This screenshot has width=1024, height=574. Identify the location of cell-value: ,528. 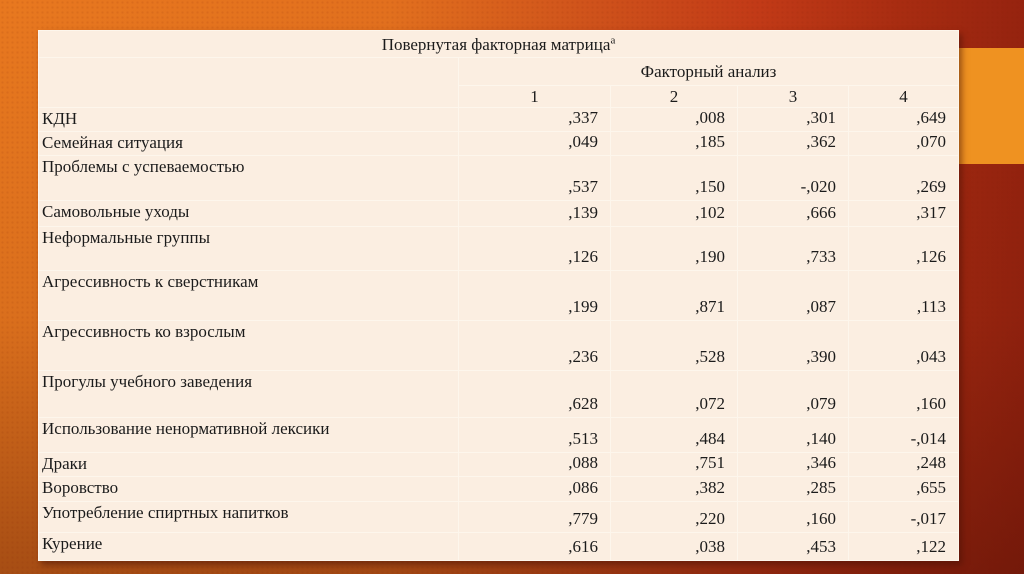
(674, 345).